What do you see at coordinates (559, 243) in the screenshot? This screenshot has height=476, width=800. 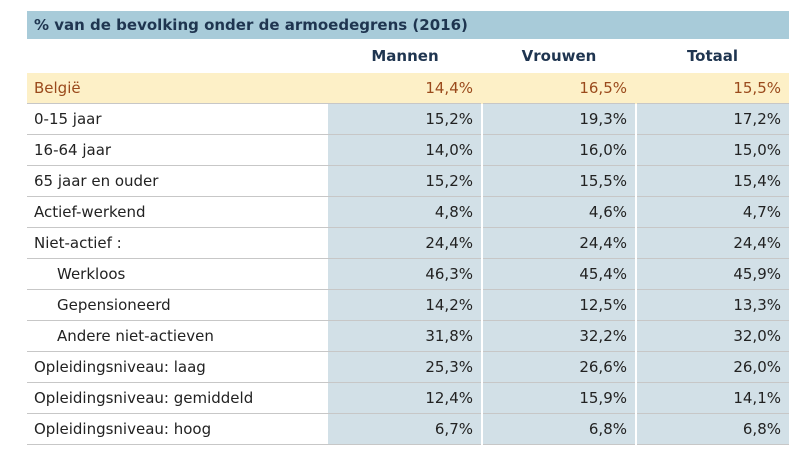 I see `value-vrouwen: 24,4%` at bounding box center [559, 243].